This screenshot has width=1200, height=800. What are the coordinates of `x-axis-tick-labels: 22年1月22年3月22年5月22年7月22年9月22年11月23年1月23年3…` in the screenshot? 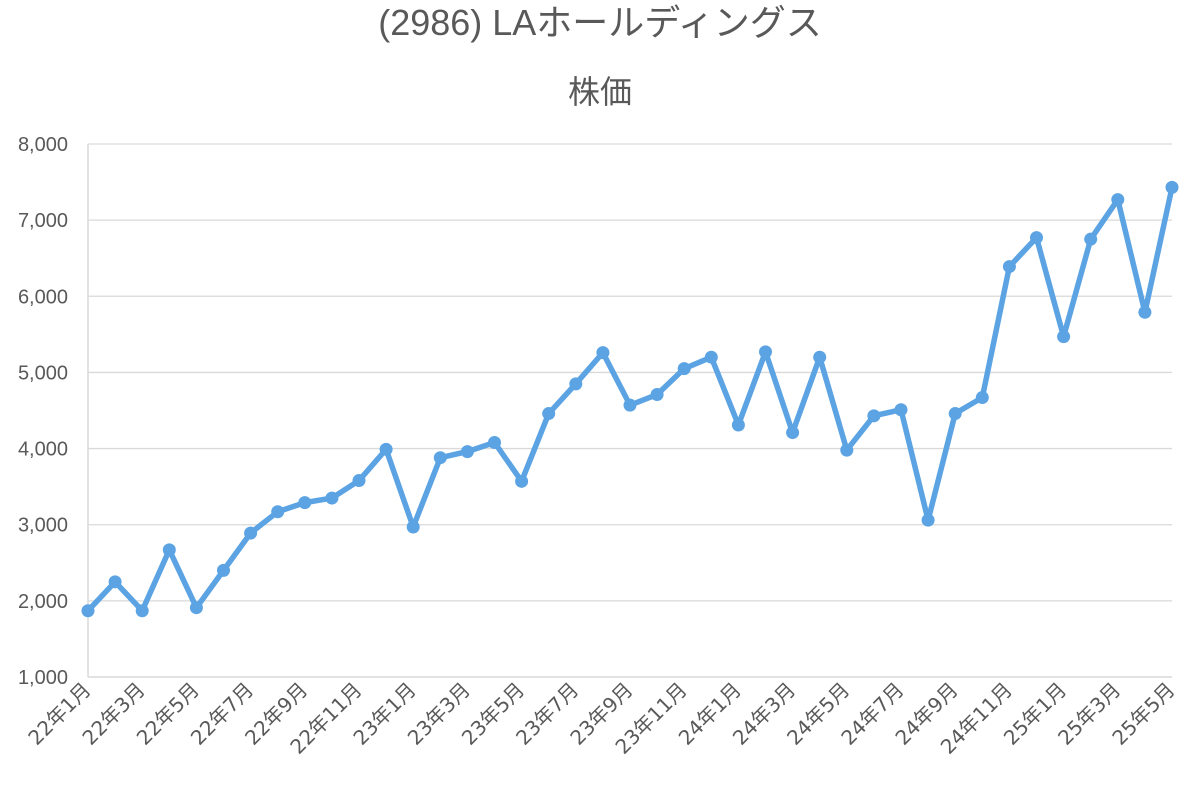 It's located at (601, 718).